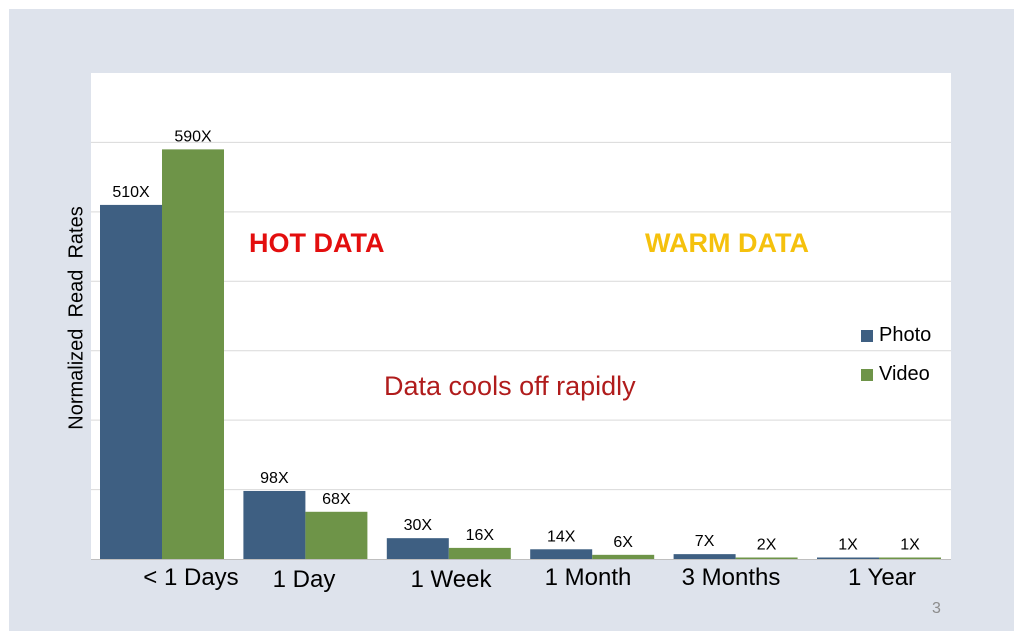 The width and height of the screenshot is (1023, 639). I want to click on legend-item-photo: Photo, so click(896, 335).